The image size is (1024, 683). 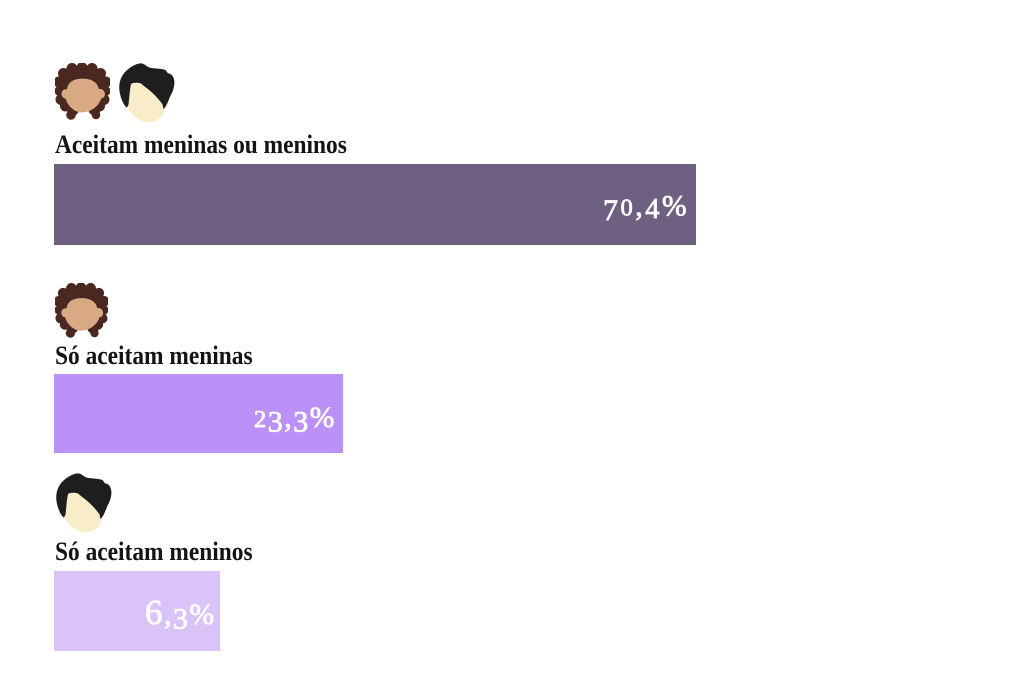 What do you see at coordinates (646, 209) in the screenshot?
I see `svg-text: 70,4%` at bounding box center [646, 209].